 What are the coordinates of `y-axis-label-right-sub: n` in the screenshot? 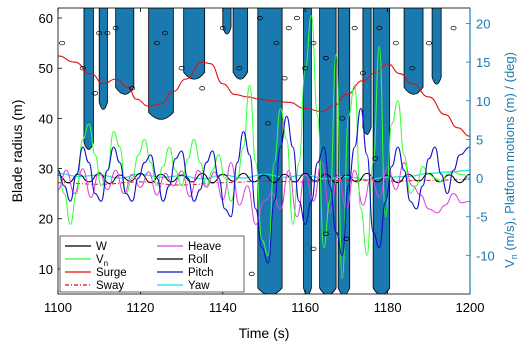 It's located at (514, 256).